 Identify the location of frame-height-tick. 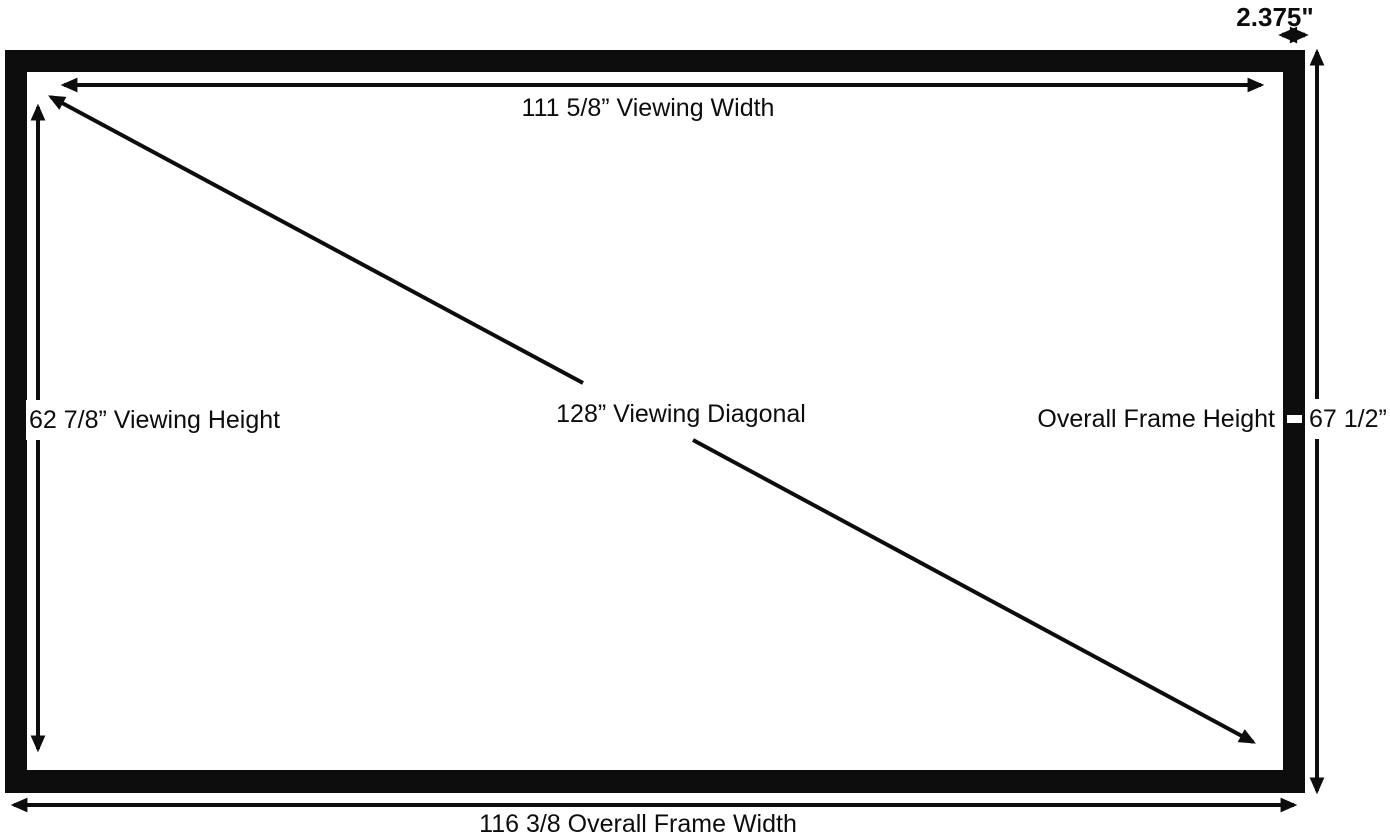
(1294, 419).